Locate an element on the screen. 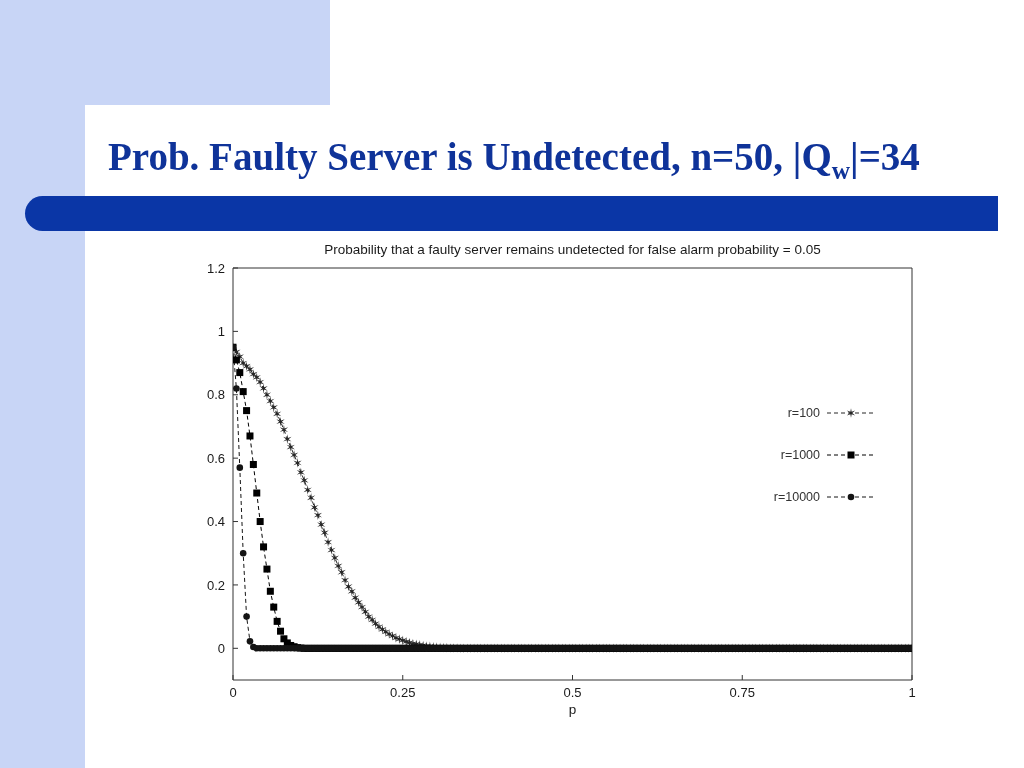  y-tick-label: 0 is located at coordinates (221, 648).